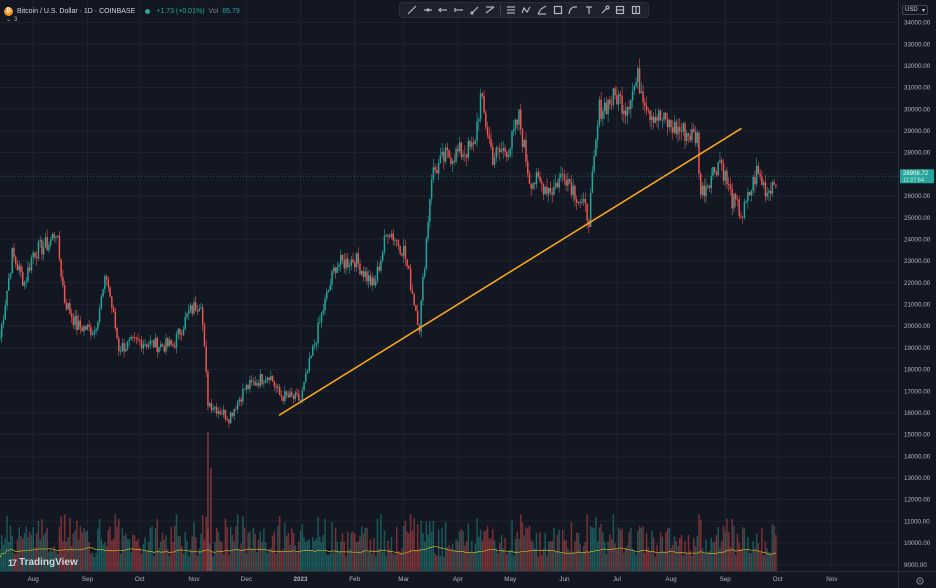 This screenshot has height=588, width=936. What do you see at coordinates (428, 10) in the screenshot?
I see `horizontal-line-tool-icon` at bounding box center [428, 10].